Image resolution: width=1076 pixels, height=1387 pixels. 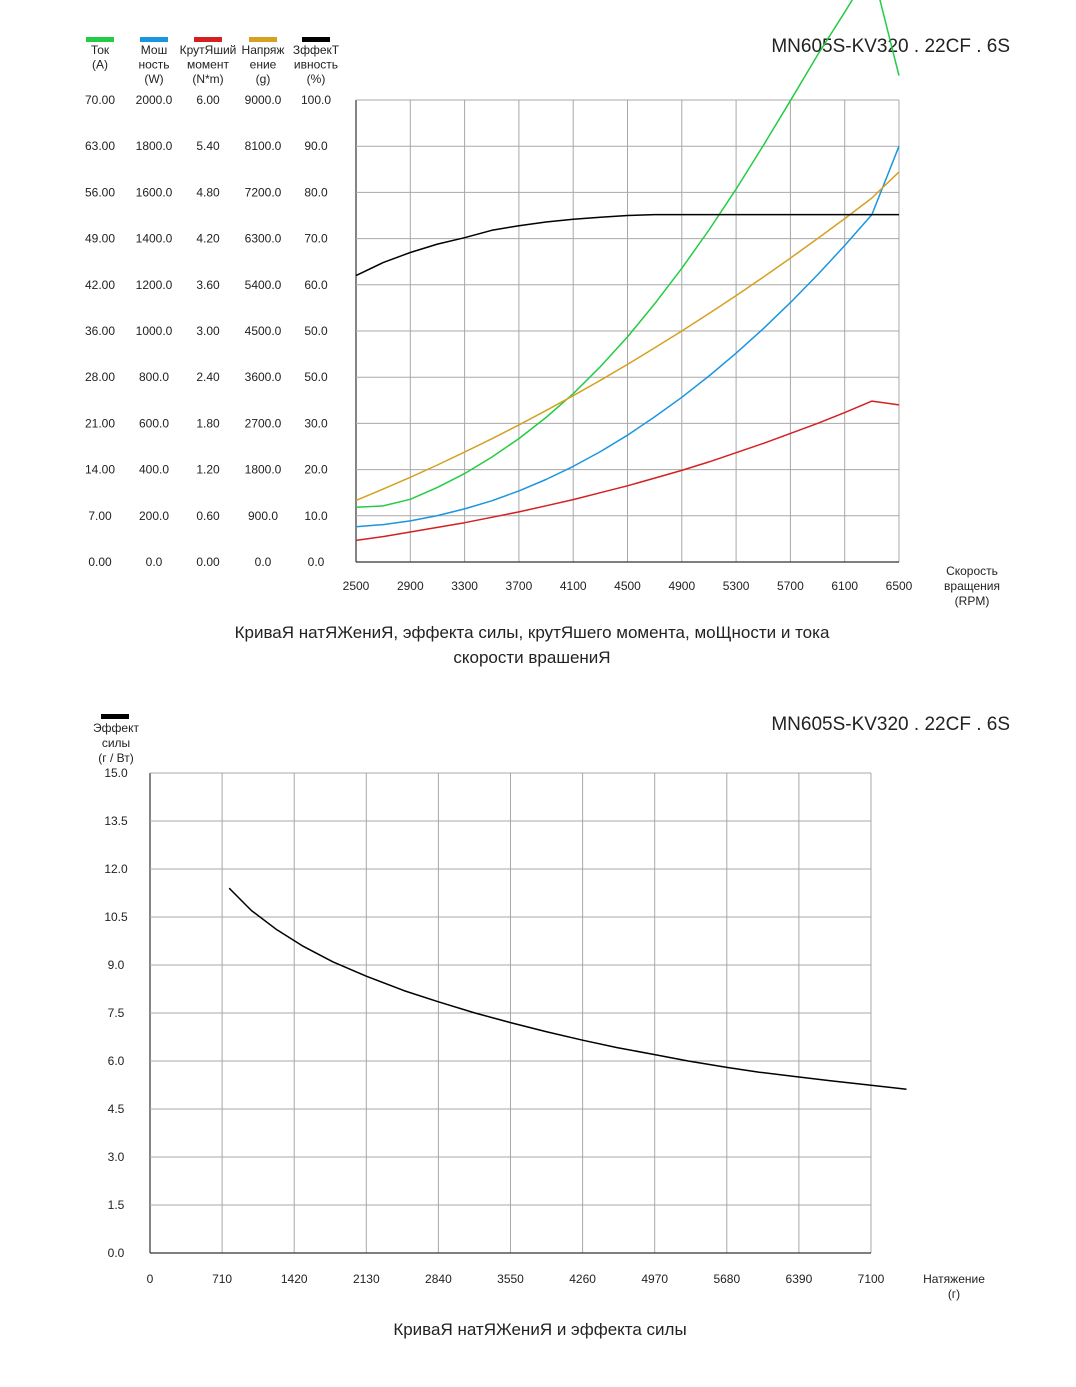 I want to click on chart-2-x-tick-label: 0, so click(x=150, y=1279).